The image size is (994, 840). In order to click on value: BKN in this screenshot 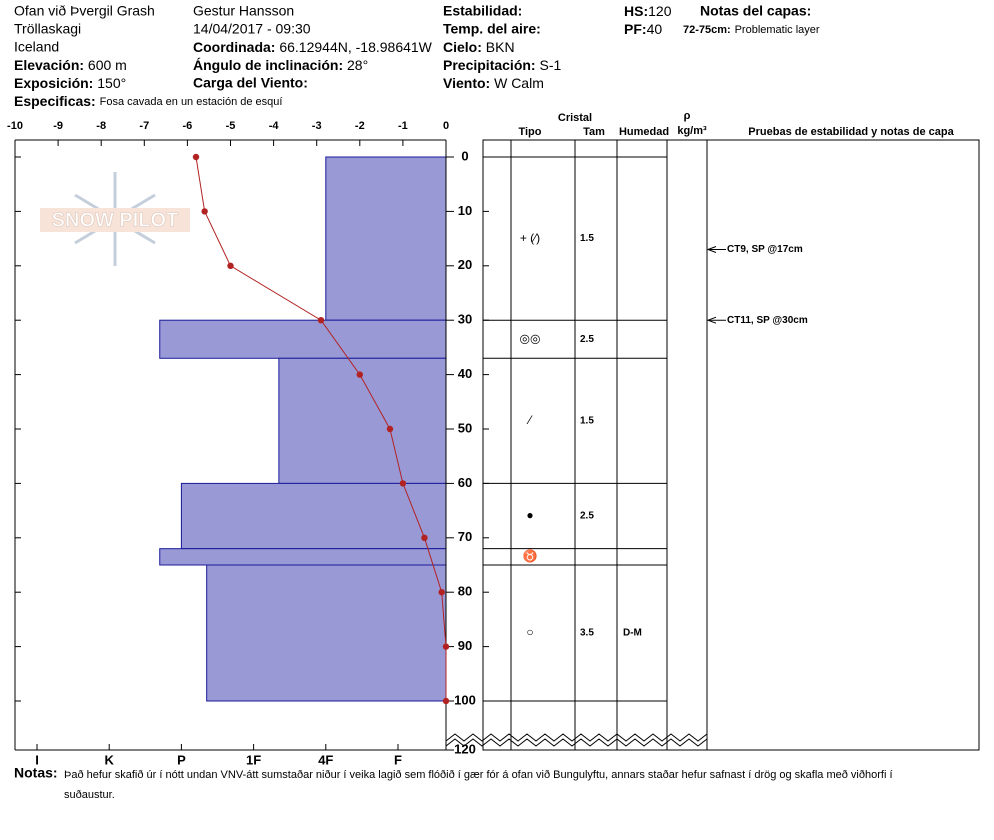, I will do `click(500, 47)`.